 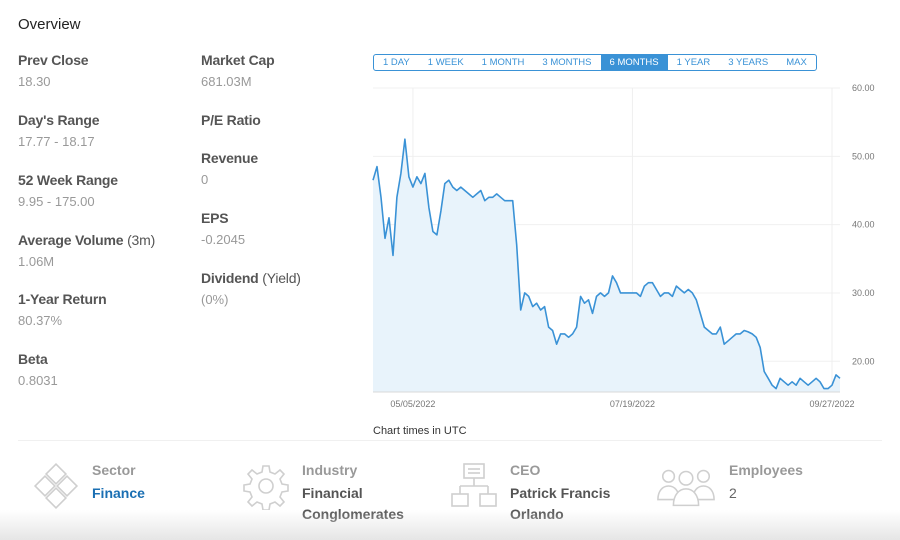 What do you see at coordinates (332, 493) in the screenshot?
I see `industry-value-line1: Financial` at bounding box center [332, 493].